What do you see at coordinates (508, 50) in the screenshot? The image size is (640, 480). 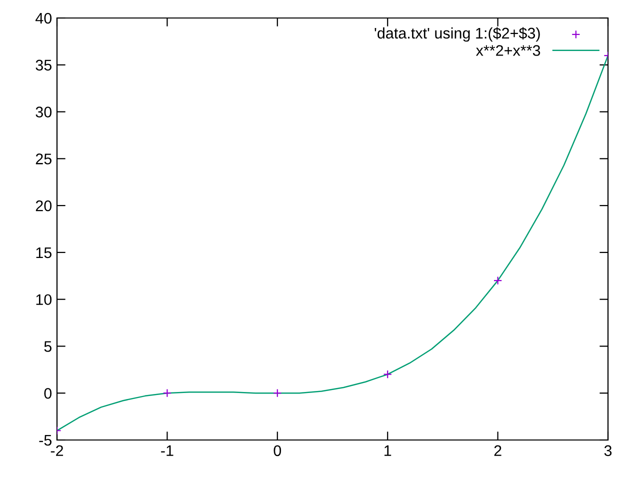 I see `legend-label: x**2+x**3` at bounding box center [508, 50].